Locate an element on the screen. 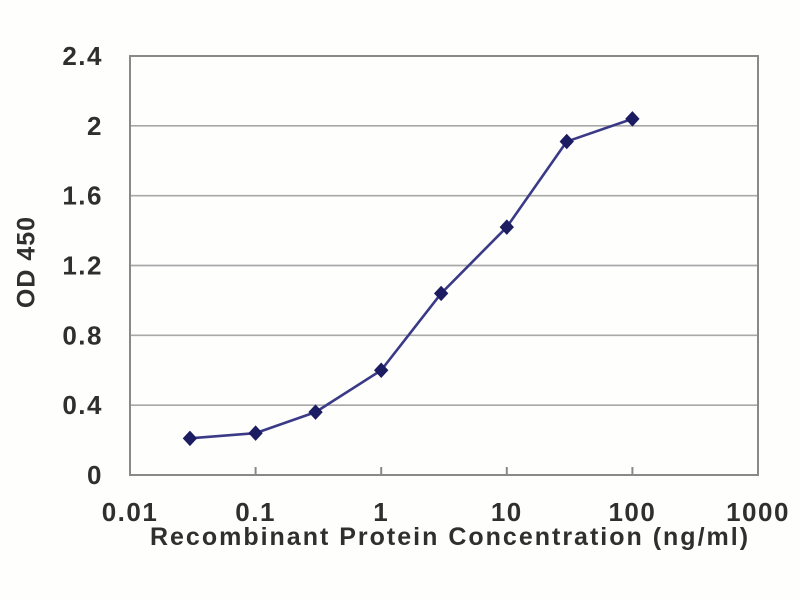 The width and height of the screenshot is (800, 600). y-tick-label: 2 is located at coordinates (95, 126).